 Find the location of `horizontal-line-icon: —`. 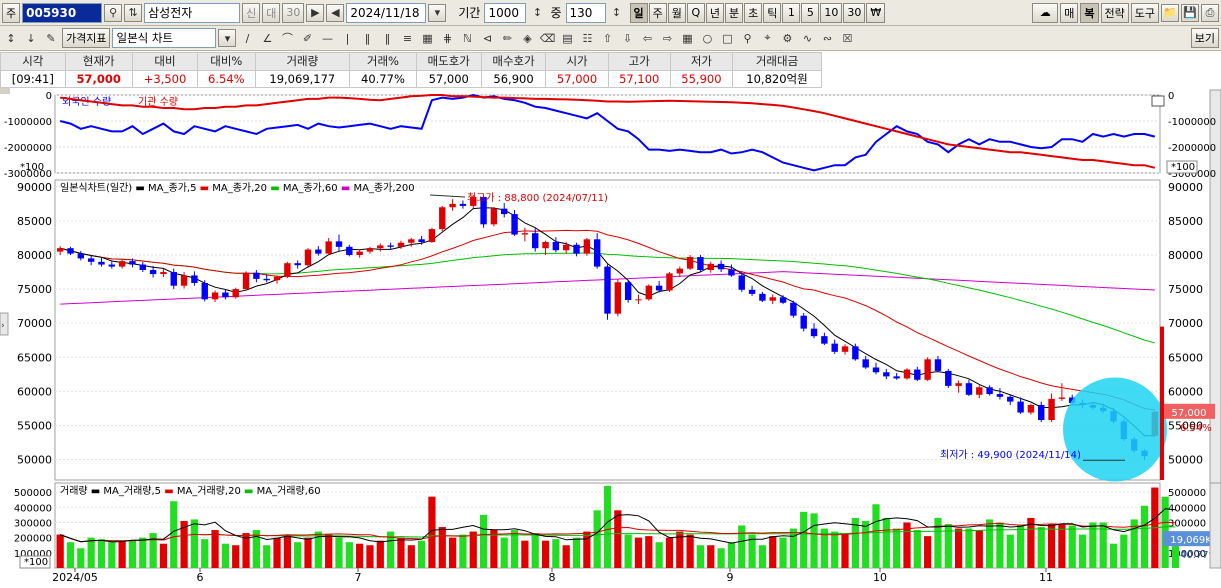

horizontal-line-icon: — is located at coordinates (327, 38).